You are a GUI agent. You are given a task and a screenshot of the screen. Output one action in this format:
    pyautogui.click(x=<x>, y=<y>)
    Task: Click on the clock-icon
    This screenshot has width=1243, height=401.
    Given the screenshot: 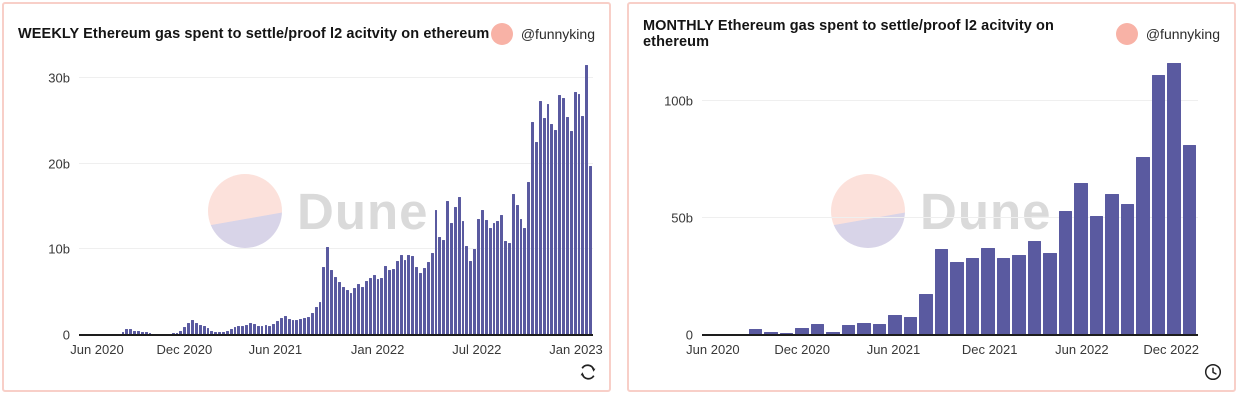 What is the action you would take?
    pyautogui.click(x=1213, y=372)
    